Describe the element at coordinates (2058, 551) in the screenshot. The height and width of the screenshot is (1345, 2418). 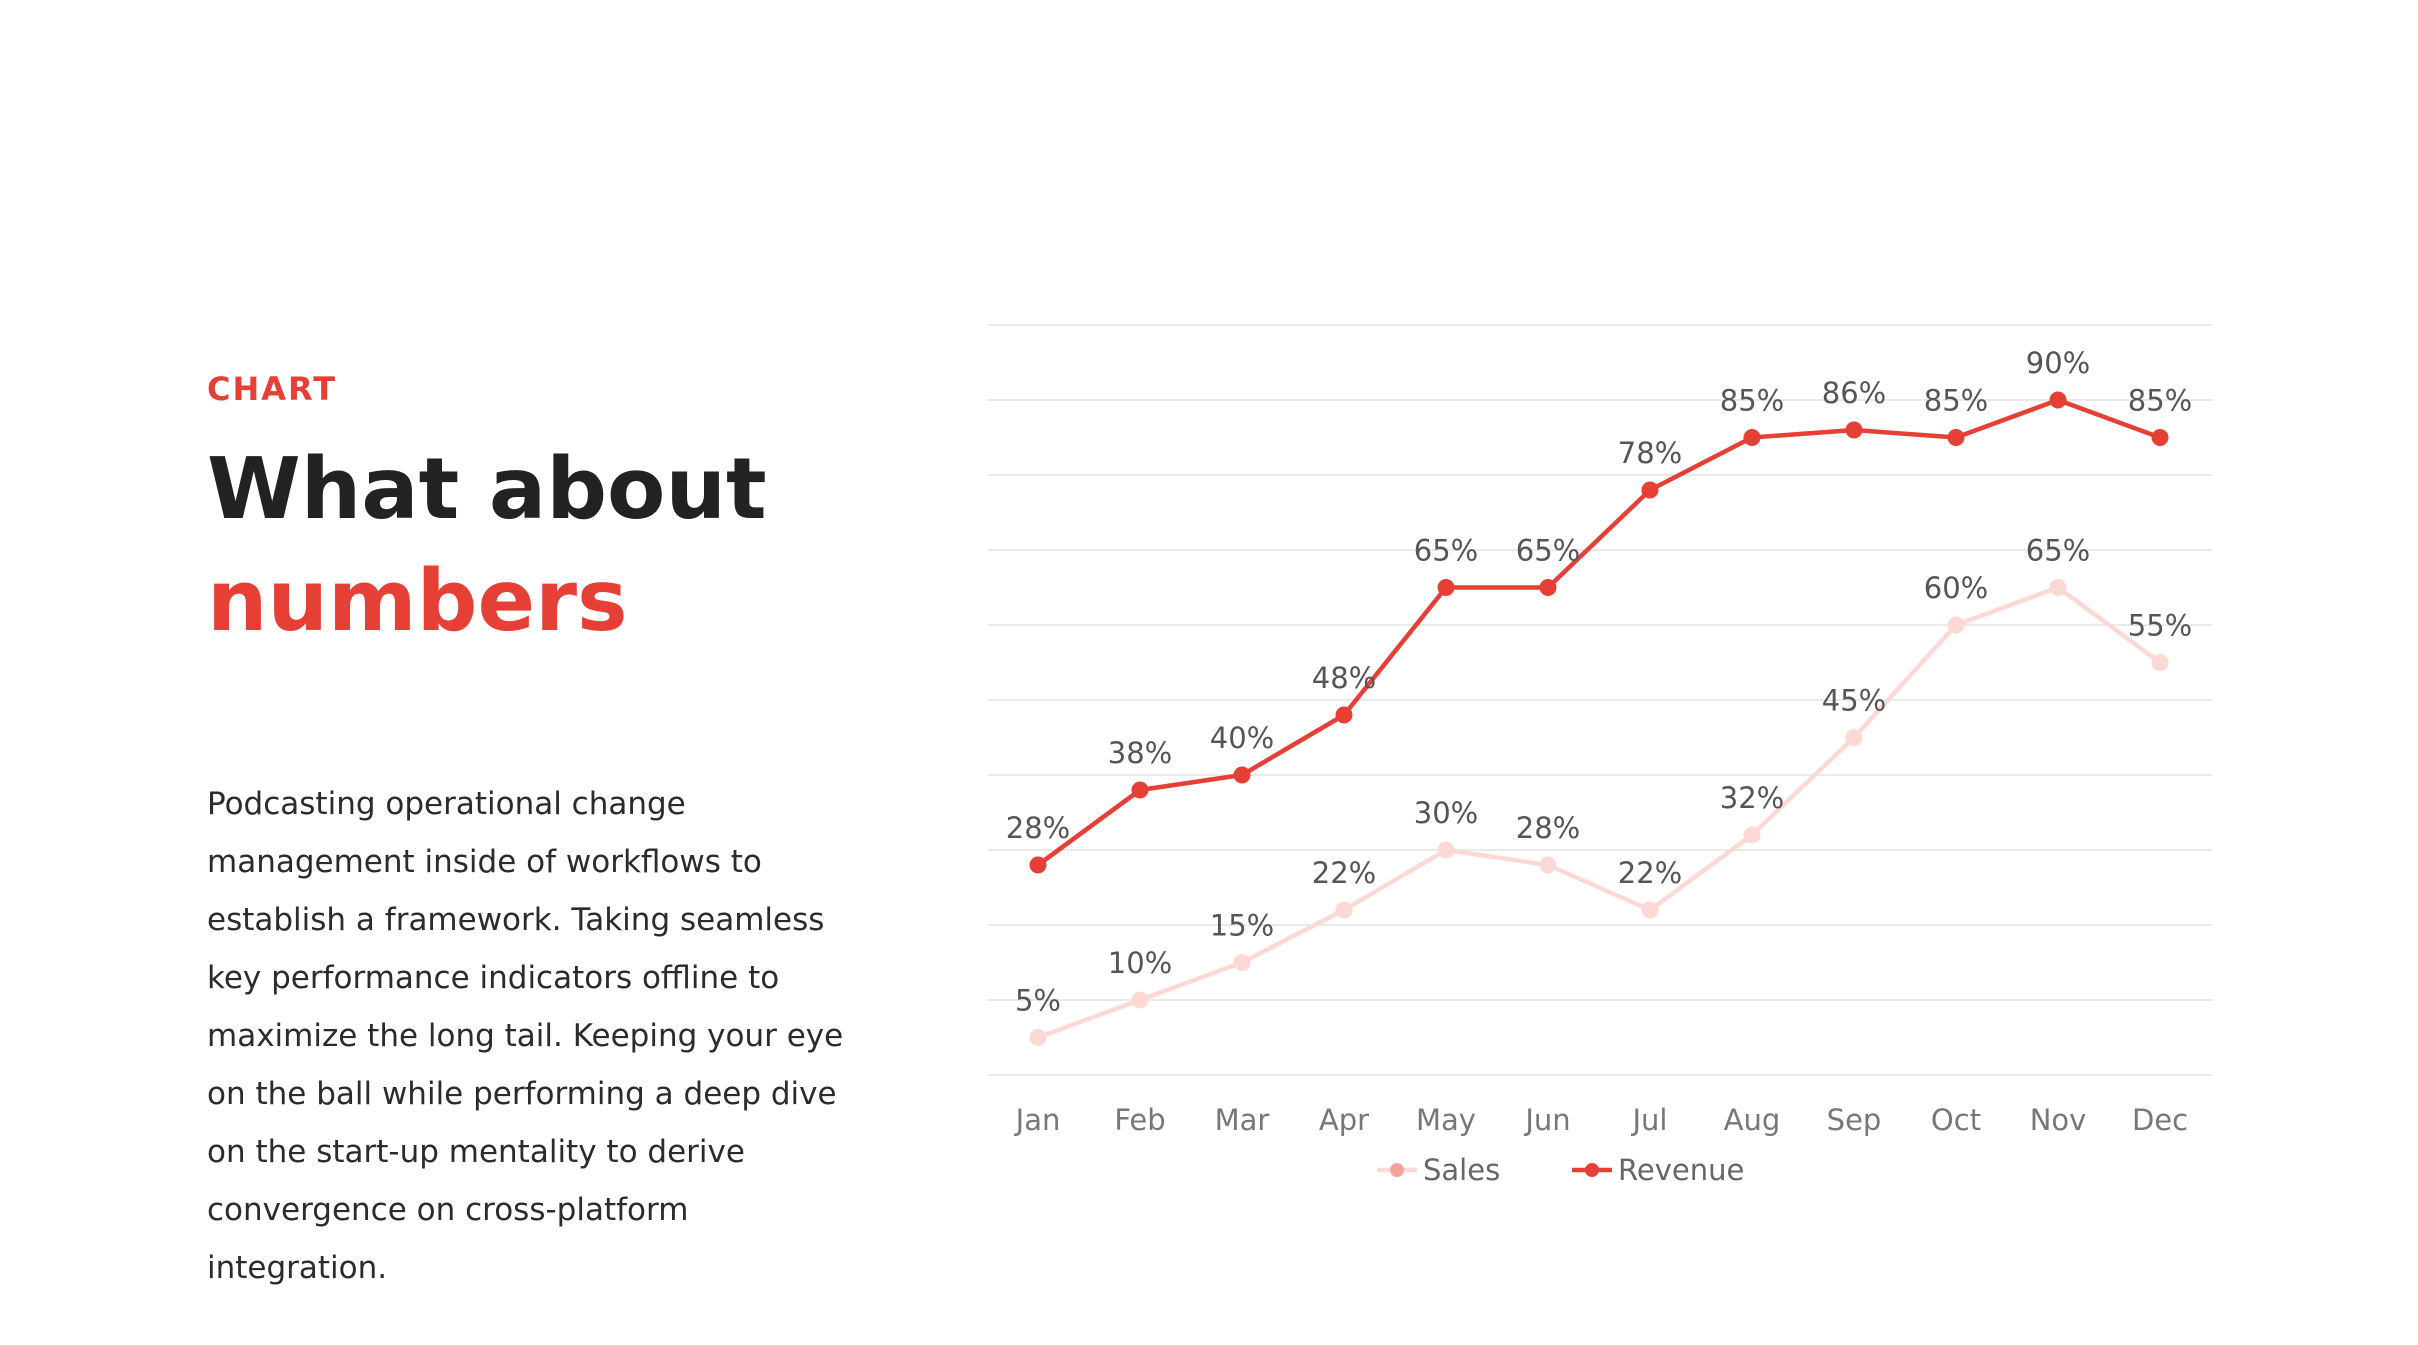
I see `sales-data-label: 65%` at that location.